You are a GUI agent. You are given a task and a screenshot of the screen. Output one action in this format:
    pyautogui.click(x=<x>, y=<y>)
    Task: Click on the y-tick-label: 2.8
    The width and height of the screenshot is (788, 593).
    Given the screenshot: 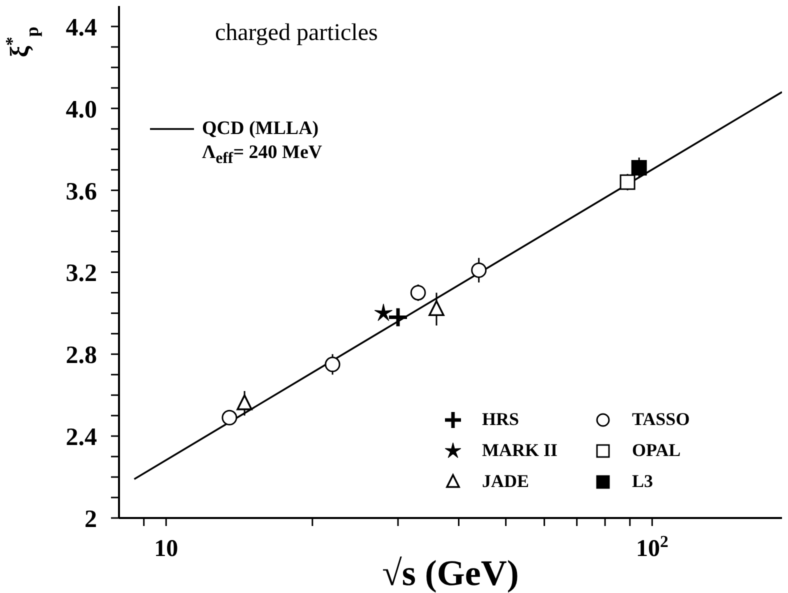 What is the action you would take?
    pyautogui.click(x=81, y=356)
    